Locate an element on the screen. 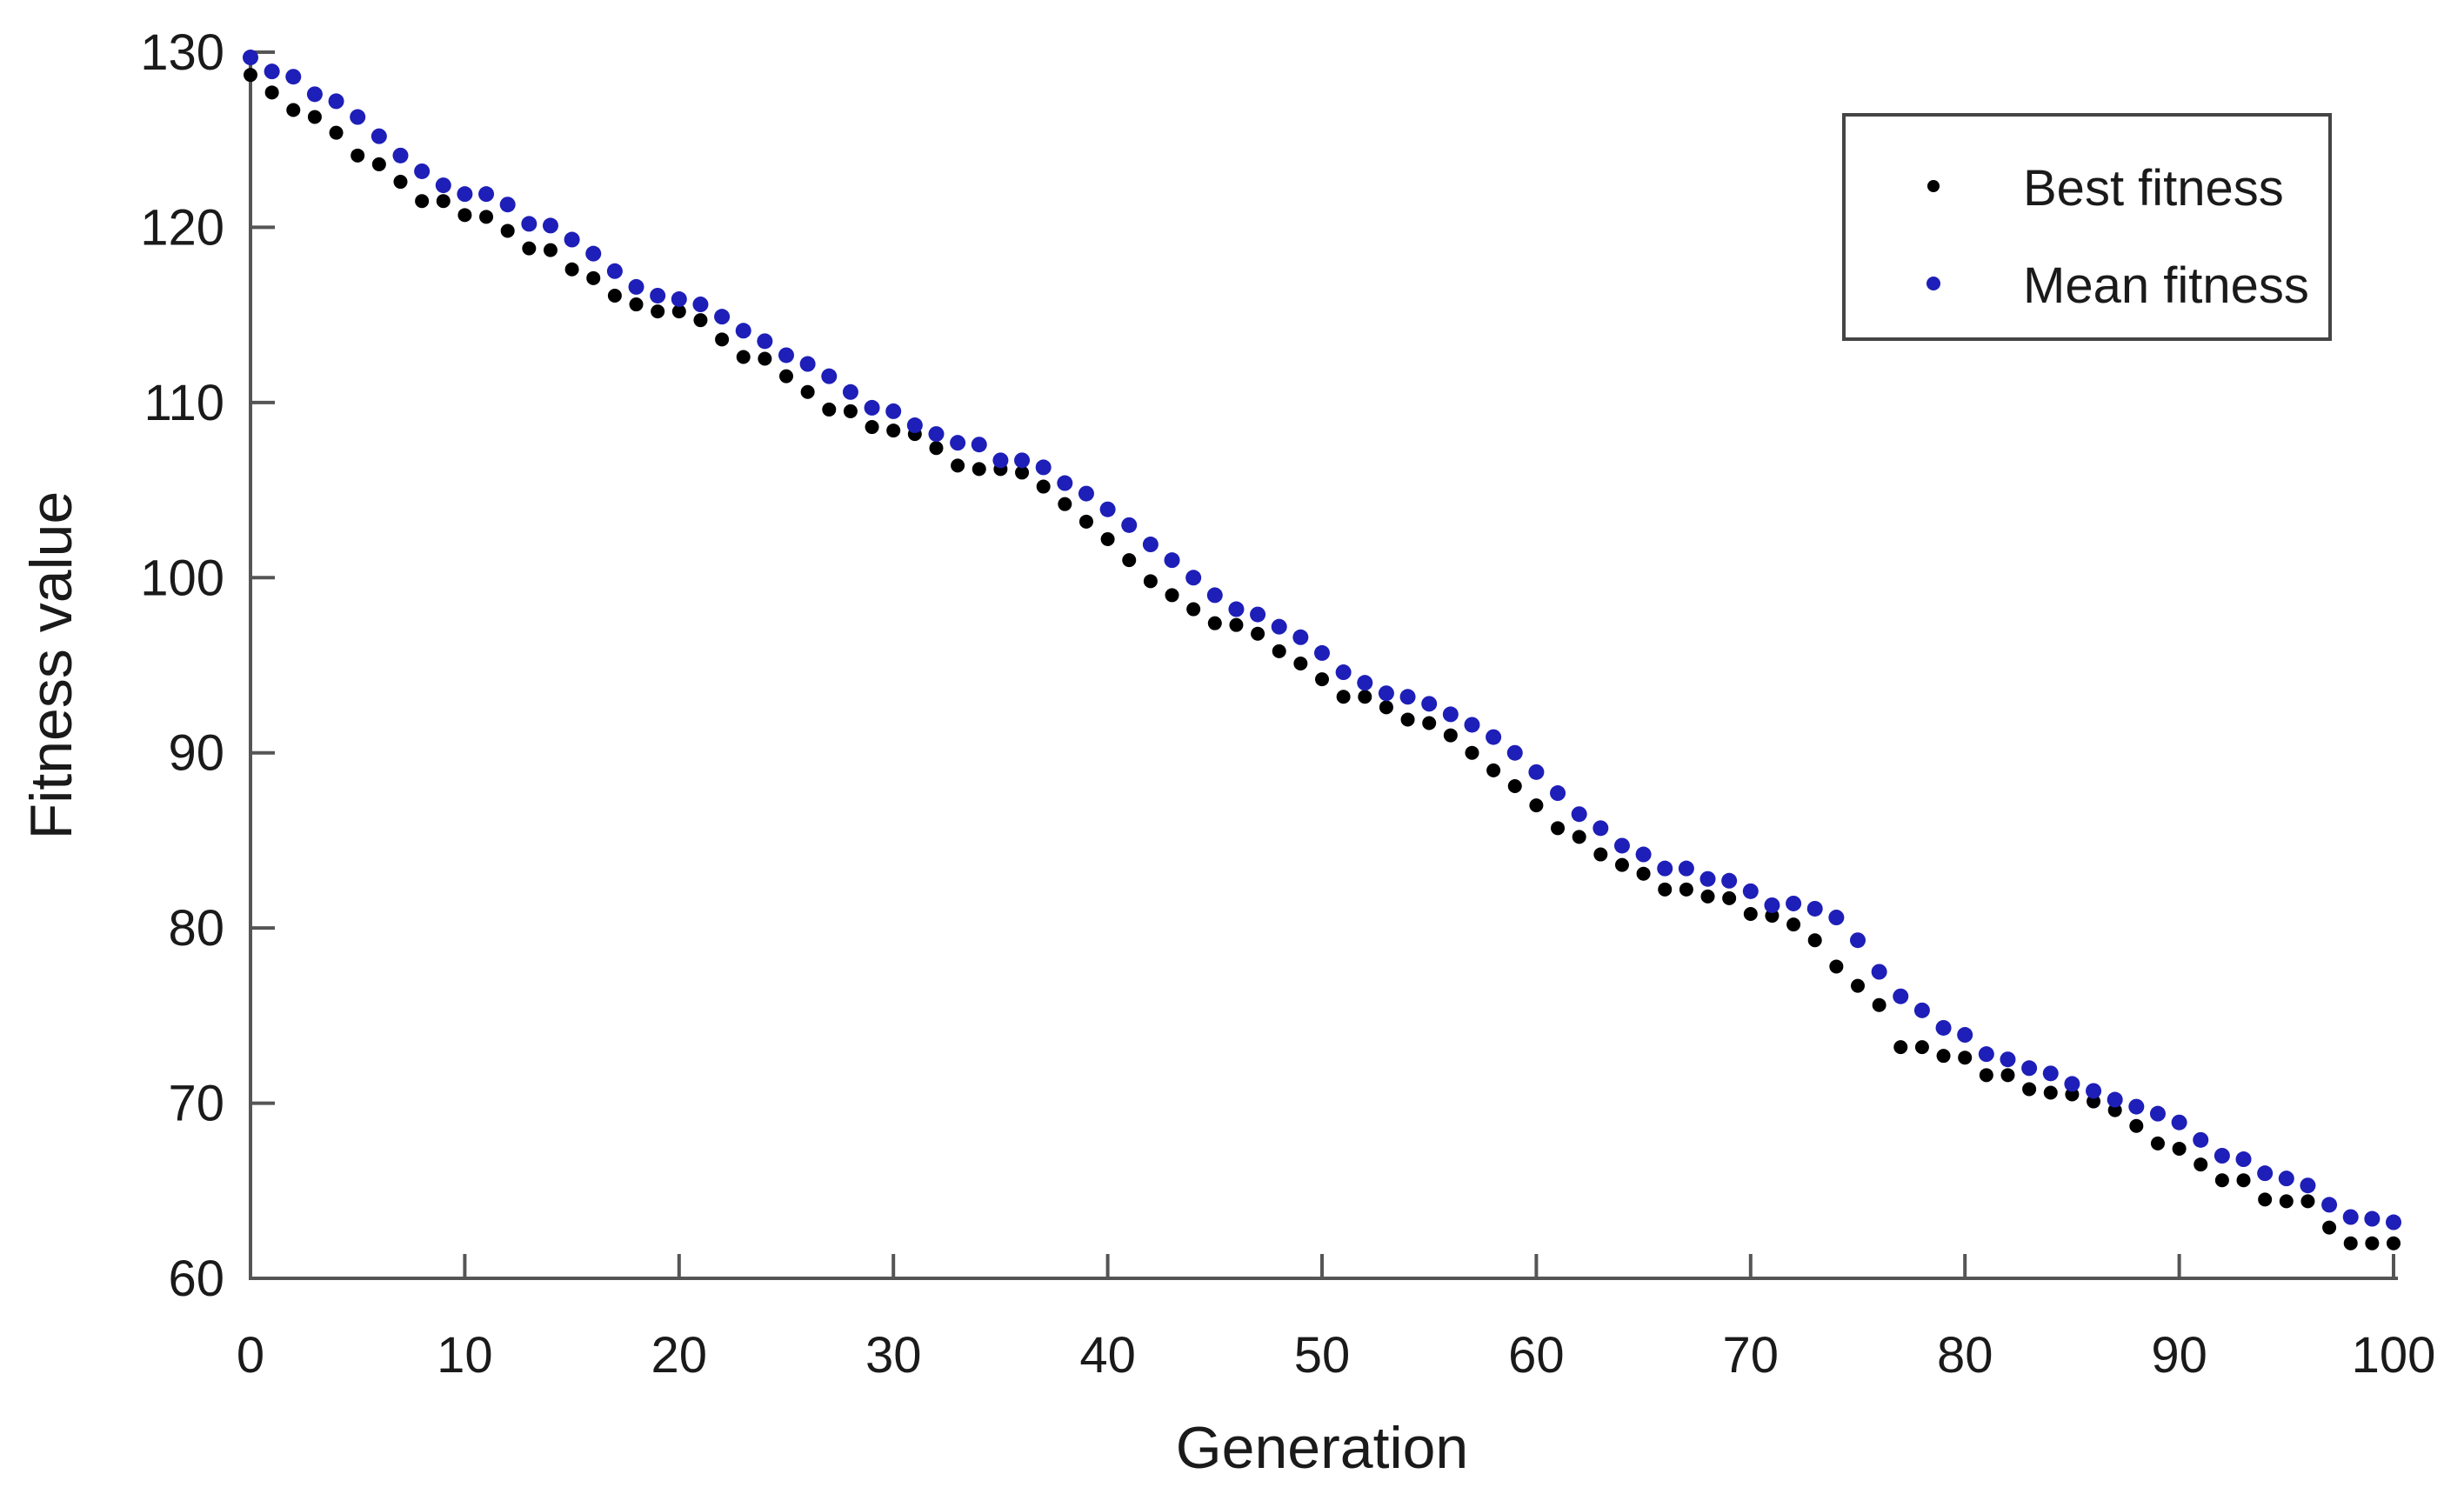 This screenshot has width=2464, height=1494. x-tick-label: 80 is located at coordinates (1965, 1356).